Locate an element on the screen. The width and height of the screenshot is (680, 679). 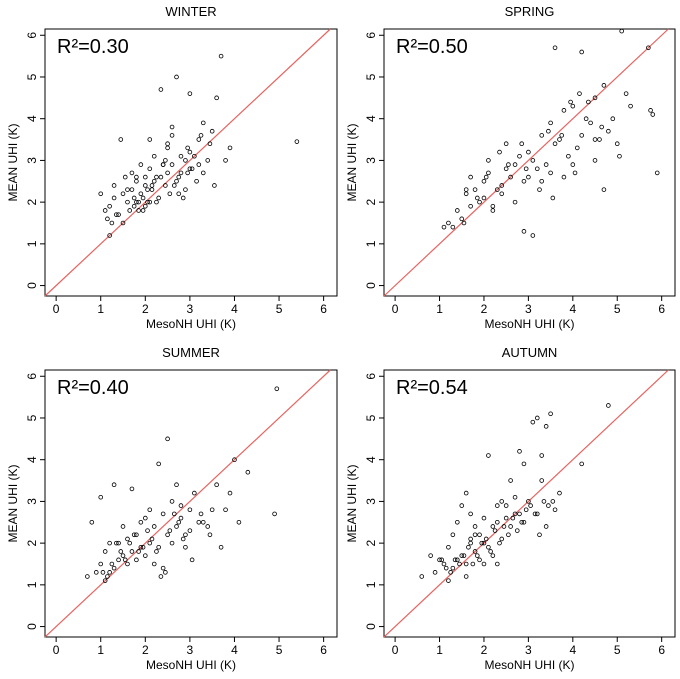
y-axis-label: MEAN UHI (K) is located at coordinates (13, 162).